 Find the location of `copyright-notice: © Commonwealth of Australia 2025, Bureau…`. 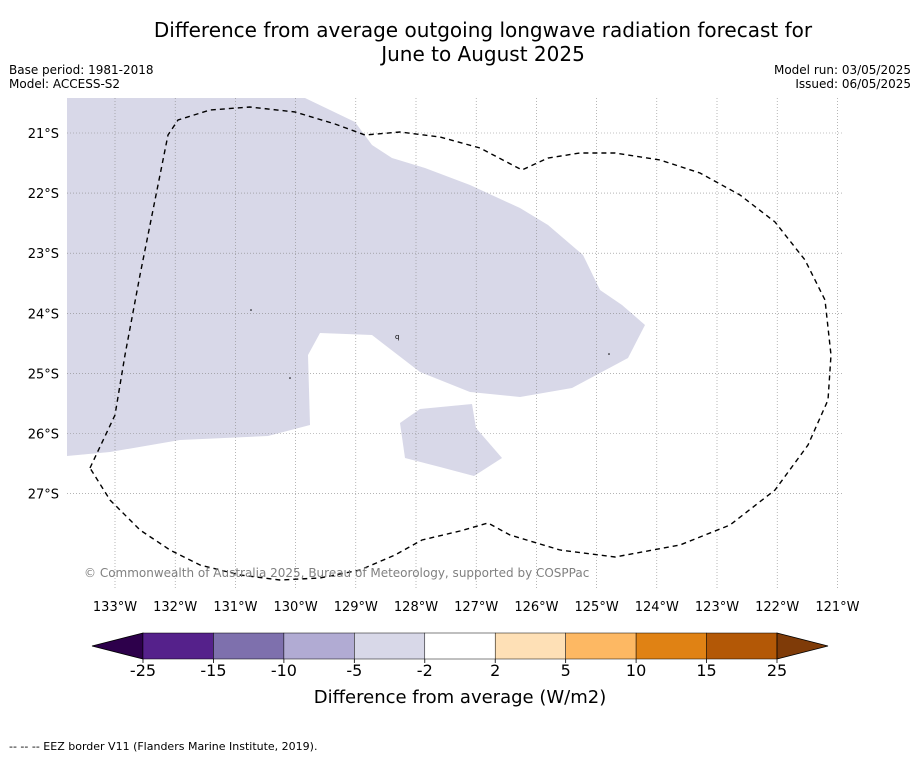

copyright-notice: © Commonwealth of Australia 2025, Bureau… is located at coordinates (336, 573).